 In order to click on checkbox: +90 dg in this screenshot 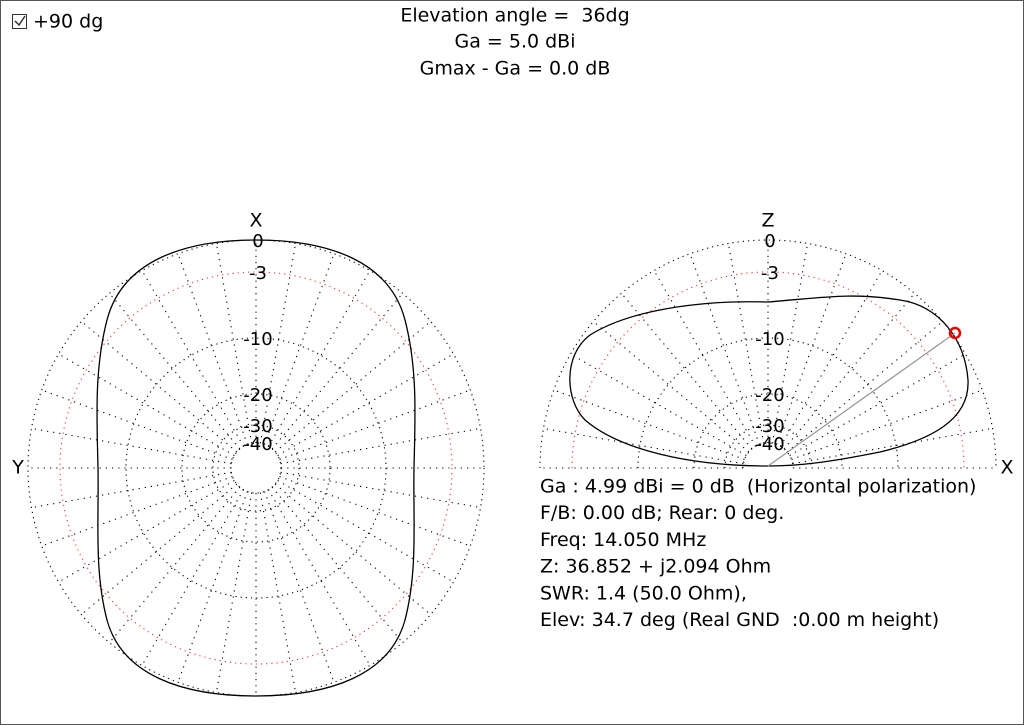, I will do `click(58, 22)`.